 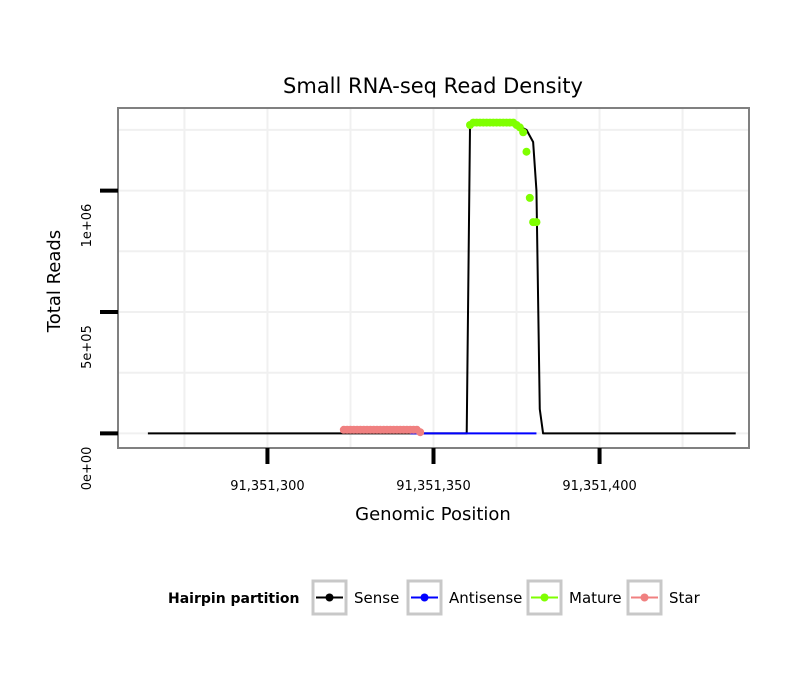 I want to click on chart-title: Small RNA-seq Read Density, so click(x=433, y=86).